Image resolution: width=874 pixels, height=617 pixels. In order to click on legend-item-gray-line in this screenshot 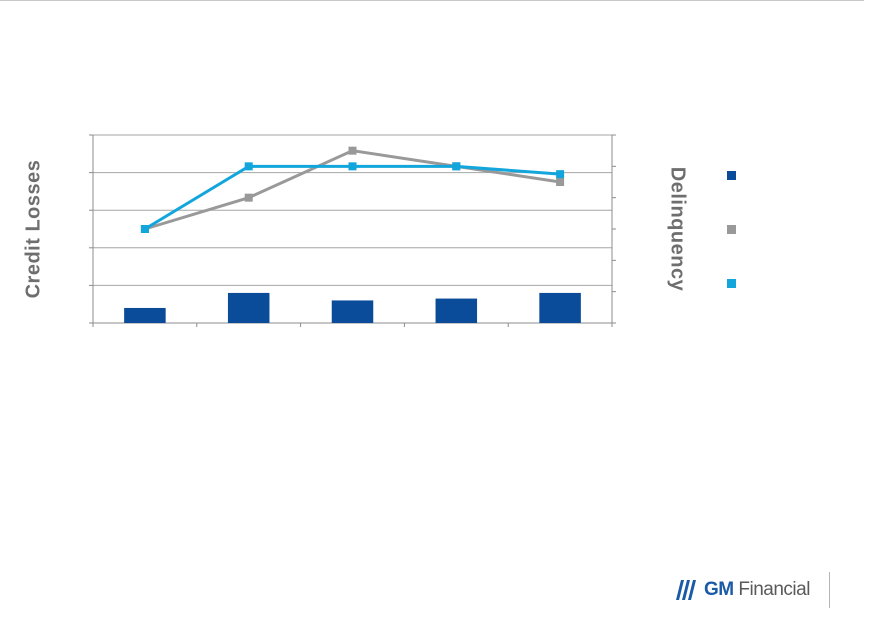, I will do `click(731, 249)`.